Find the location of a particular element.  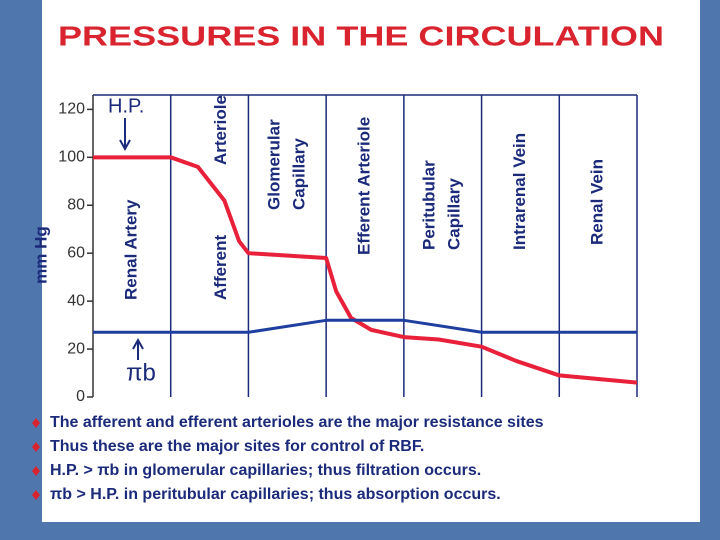

series-label: πb is located at coordinates (141, 372).